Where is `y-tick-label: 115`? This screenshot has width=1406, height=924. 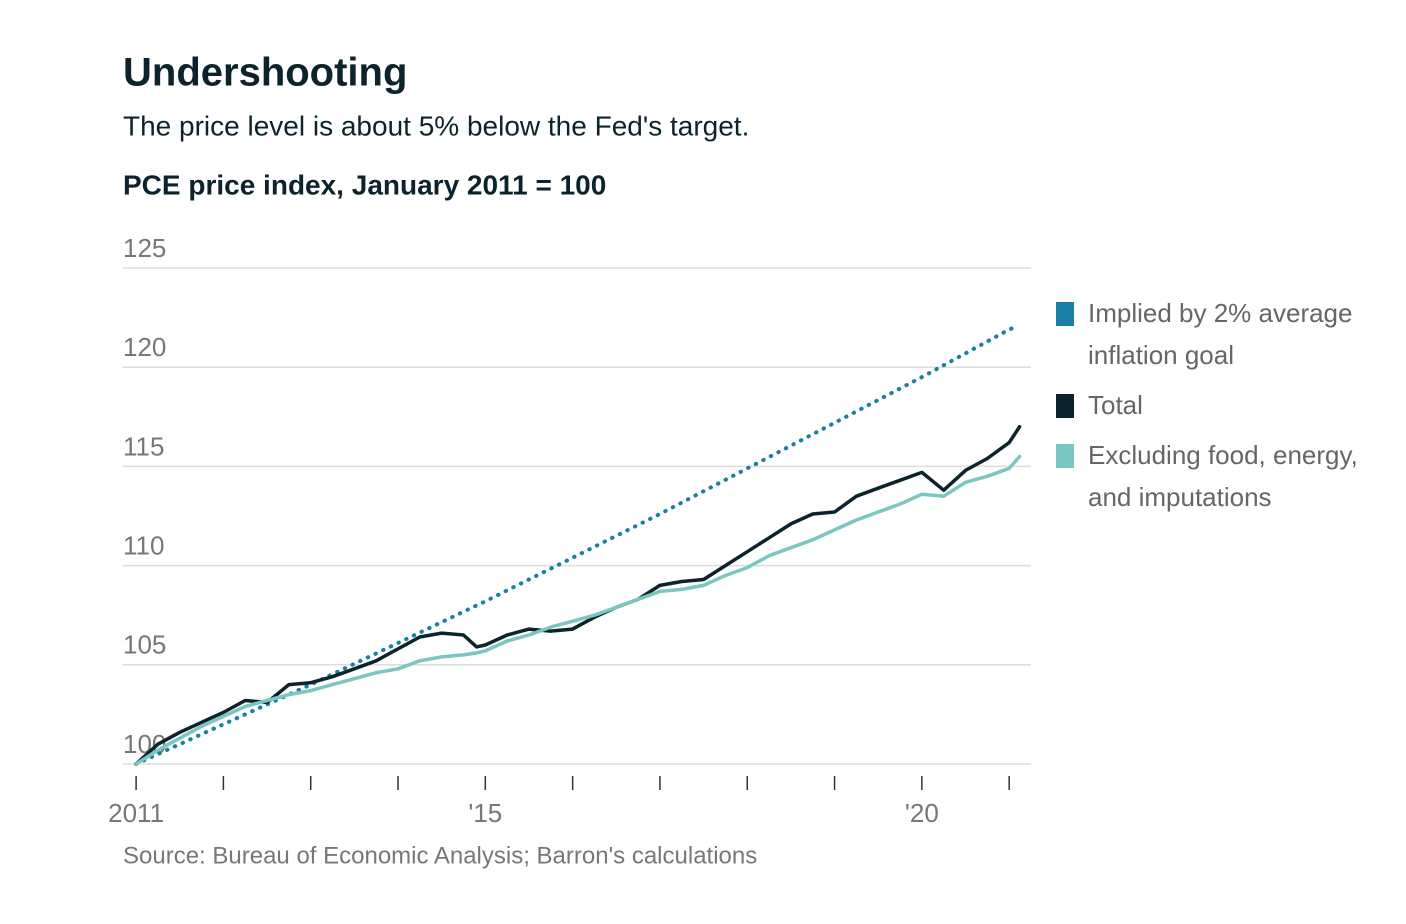
y-tick-label: 115 is located at coordinates (143, 446).